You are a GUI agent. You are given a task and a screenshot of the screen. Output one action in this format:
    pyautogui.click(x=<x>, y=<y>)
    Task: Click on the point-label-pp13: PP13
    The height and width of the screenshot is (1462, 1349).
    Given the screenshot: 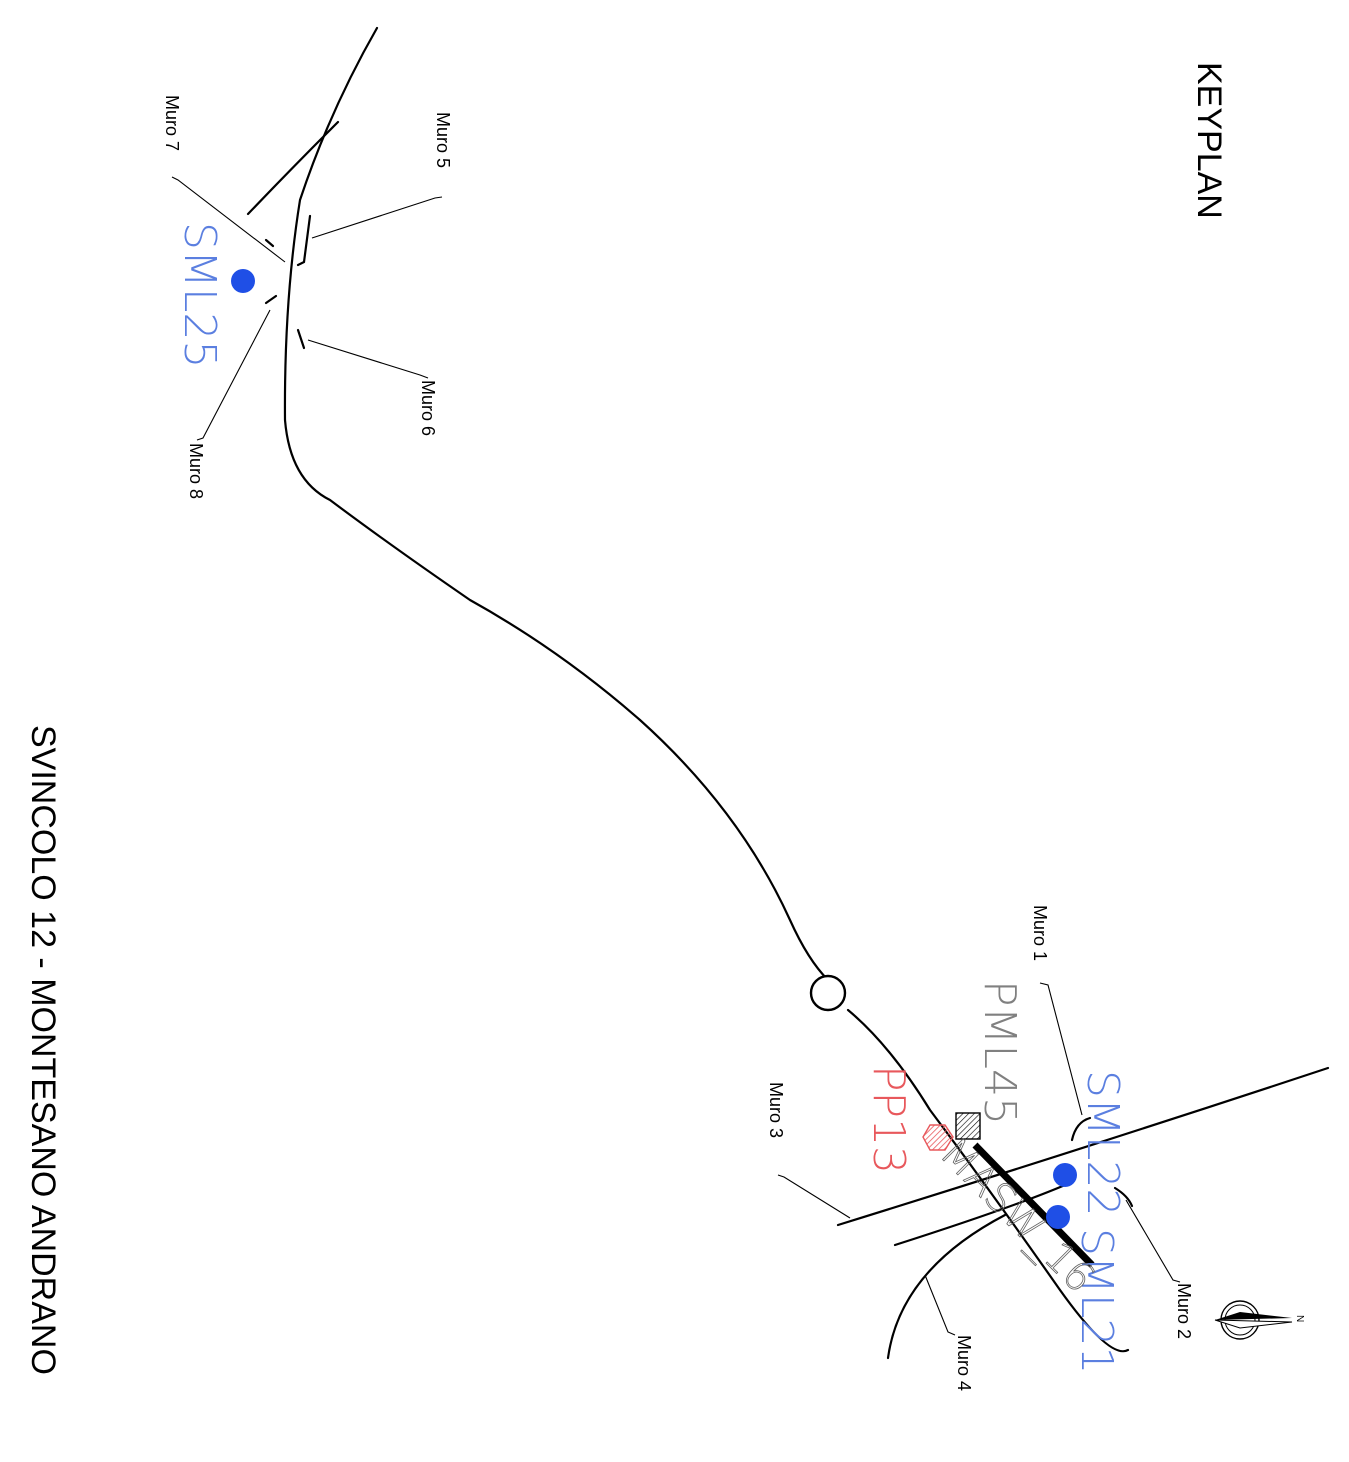 What is the action you would take?
    pyautogui.click(x=888, y=1119)
    